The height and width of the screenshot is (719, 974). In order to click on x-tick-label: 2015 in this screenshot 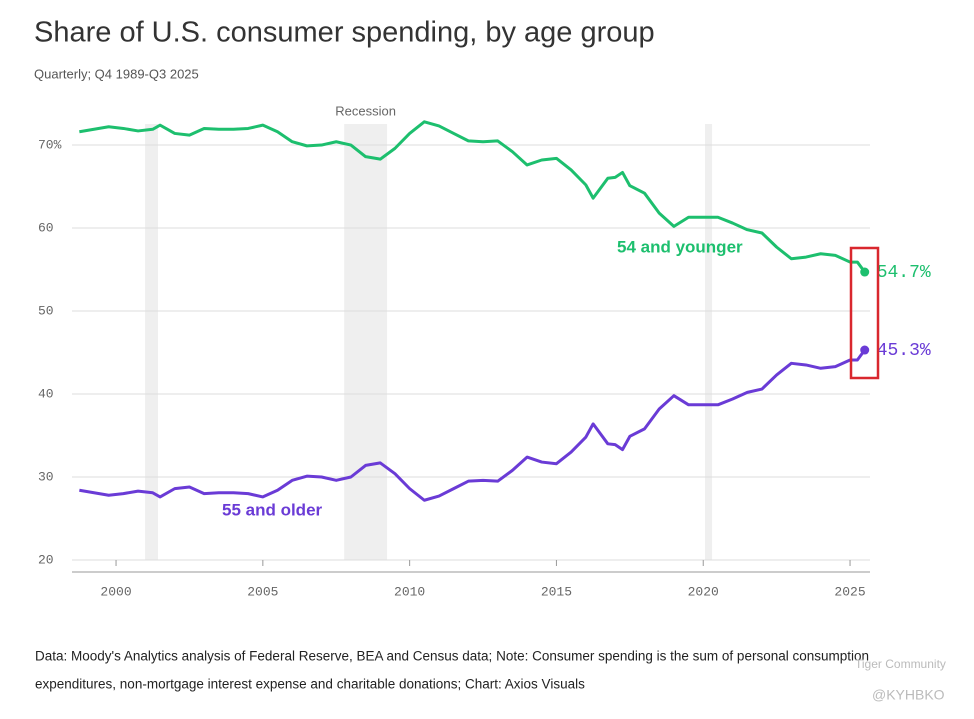, I will do `click(556, 591)`.